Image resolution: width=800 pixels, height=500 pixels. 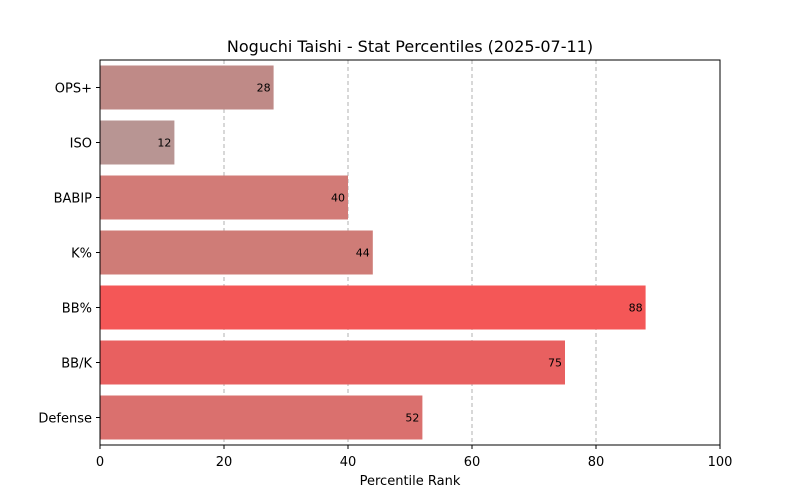 I want to click on y-tick-label: BABIP, so click(x=73, y=199).